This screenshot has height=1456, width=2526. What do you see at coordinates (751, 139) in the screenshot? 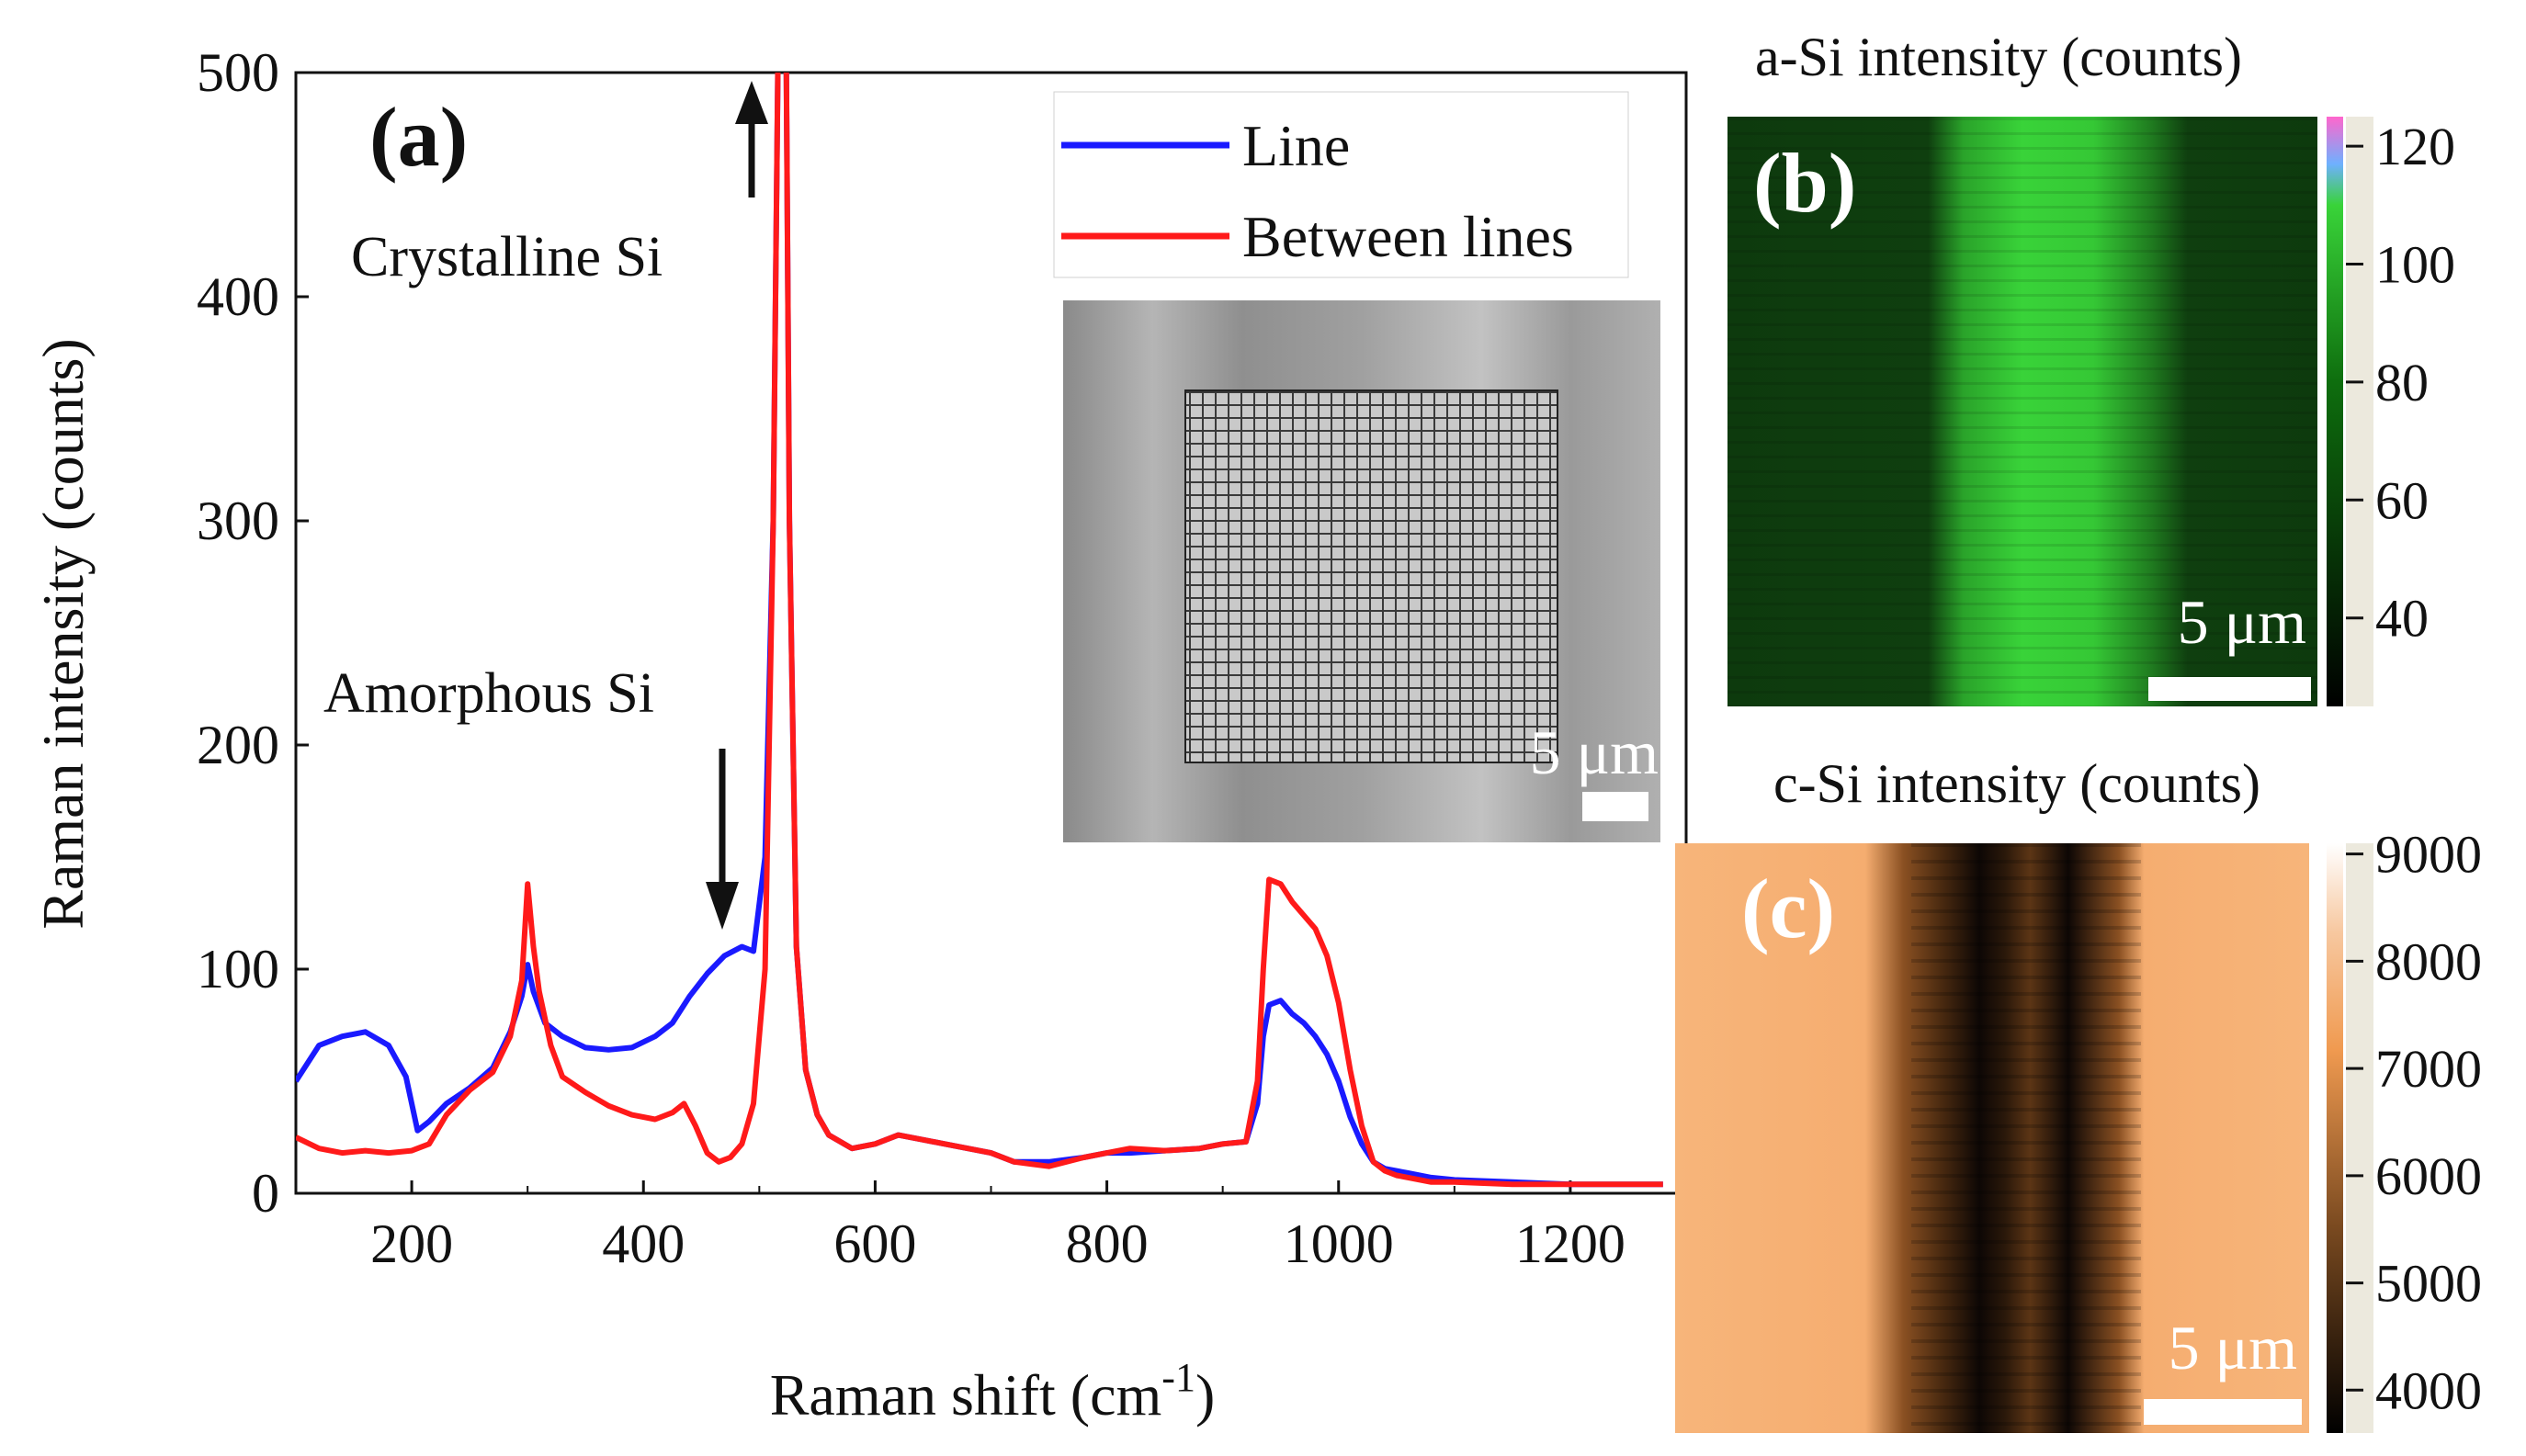
I see `arrow-up-icon` at bounding box center [751, 139].